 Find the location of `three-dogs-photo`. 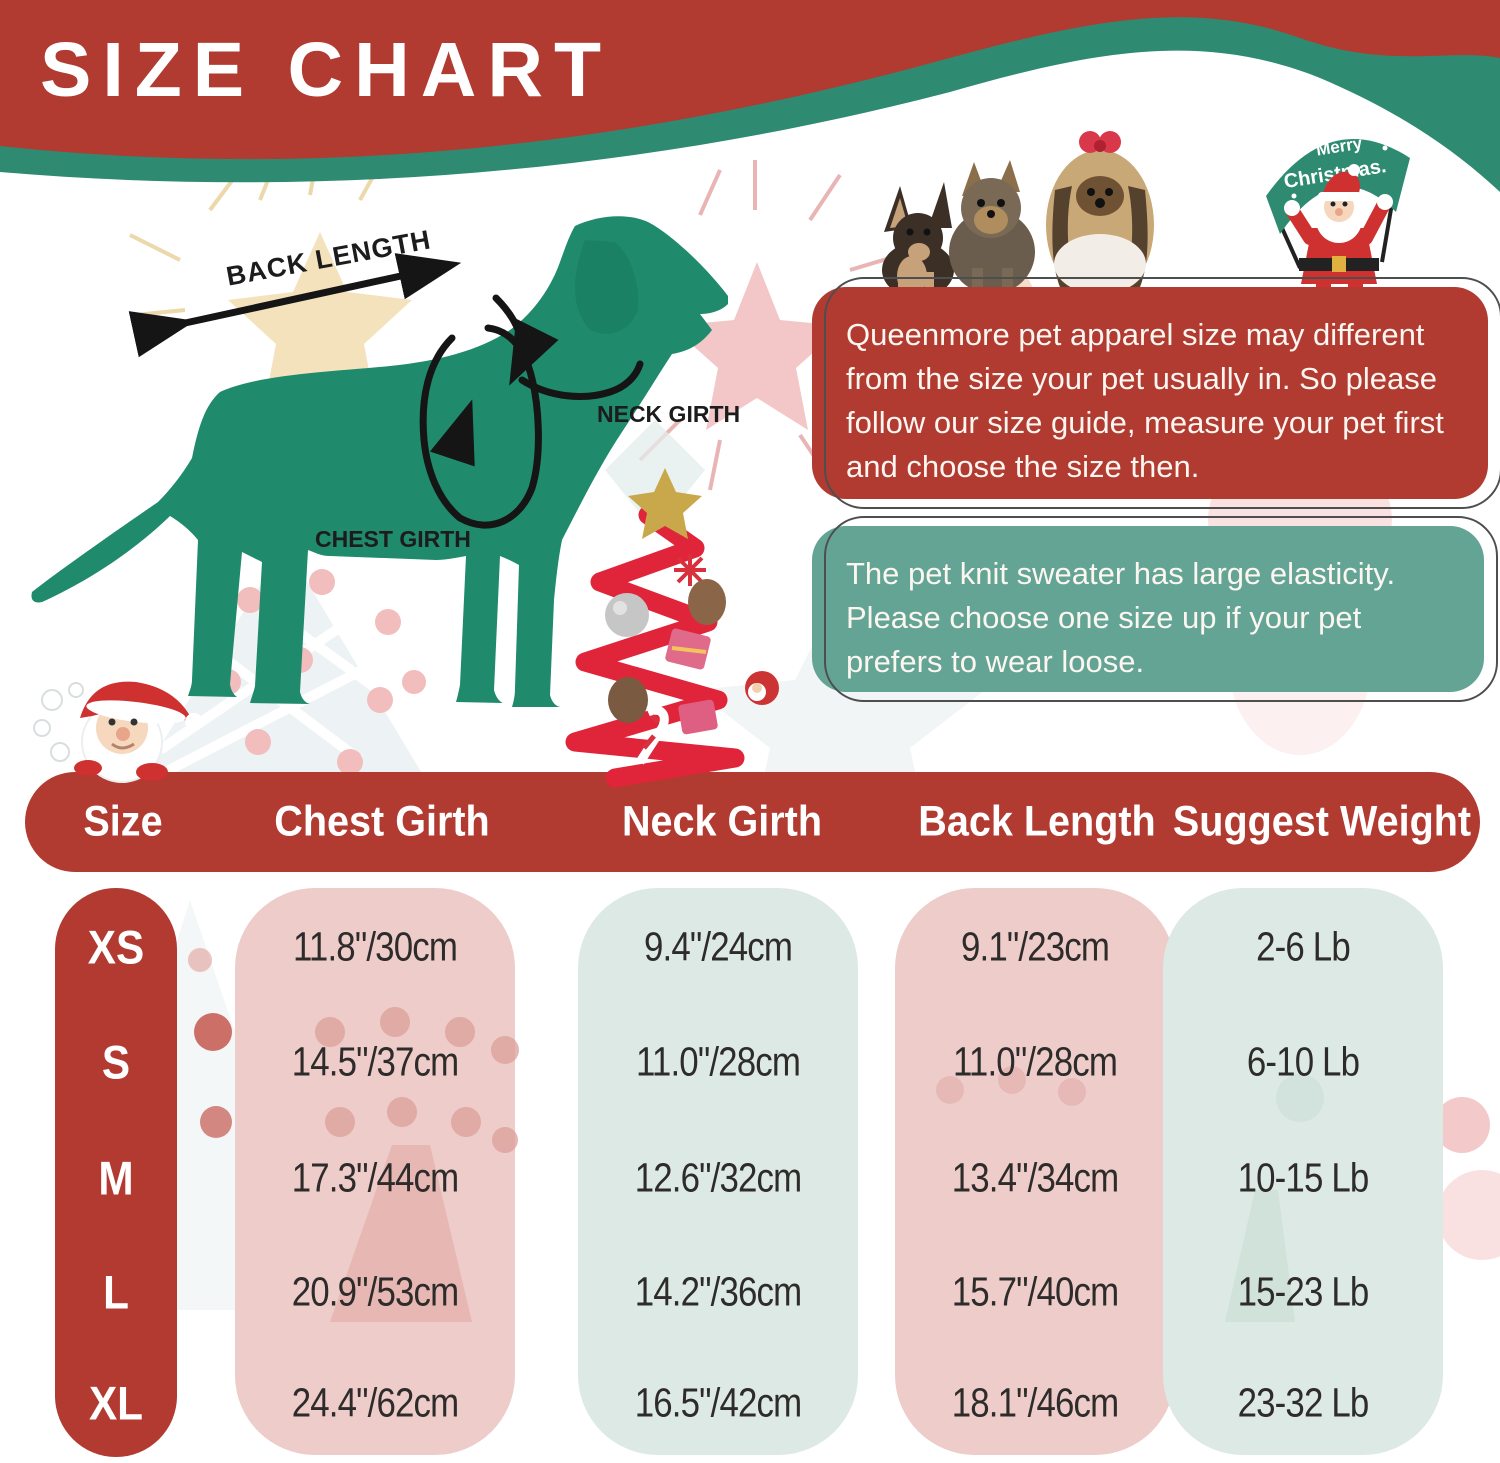

three-dogs-photo is located at coordinates (1018, 215).